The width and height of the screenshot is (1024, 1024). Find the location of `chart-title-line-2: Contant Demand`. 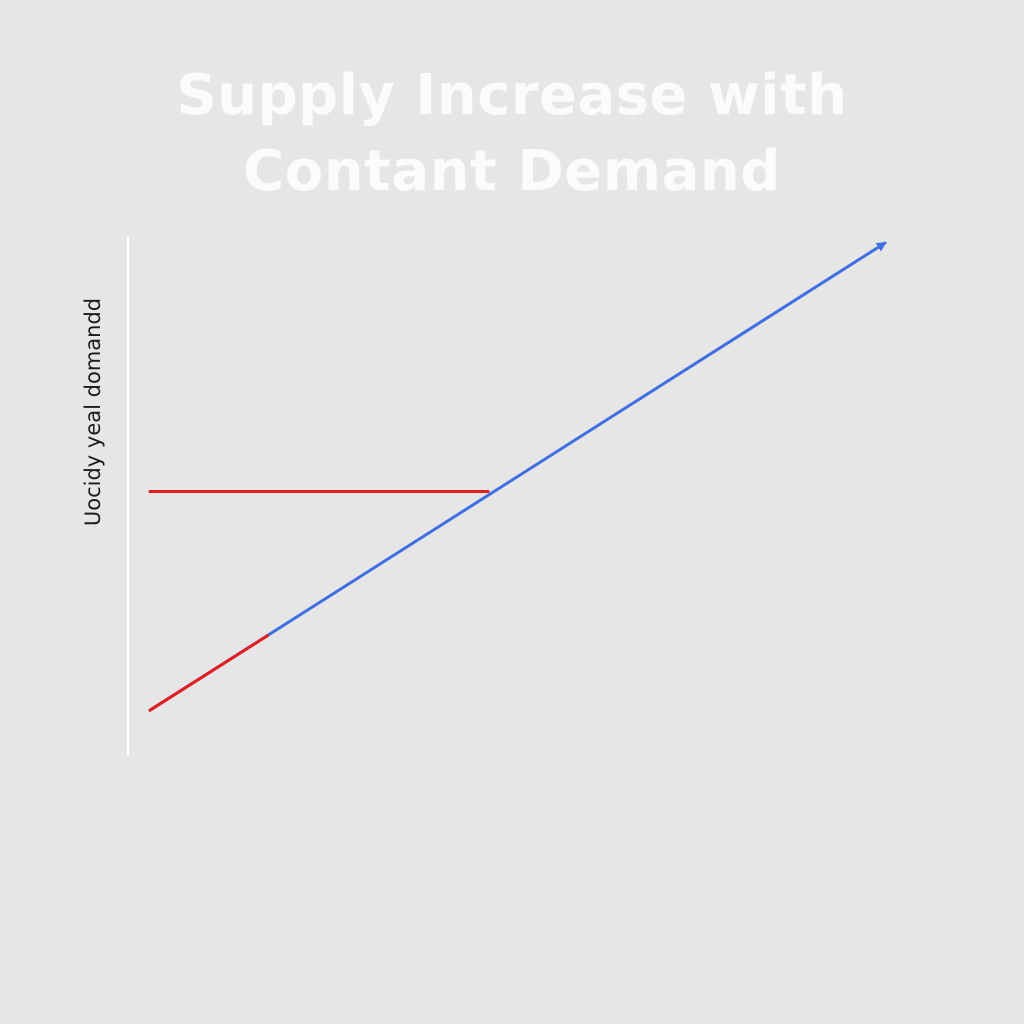

chart-title-line-2: Contant Demand is located at coordinates (512, 171).